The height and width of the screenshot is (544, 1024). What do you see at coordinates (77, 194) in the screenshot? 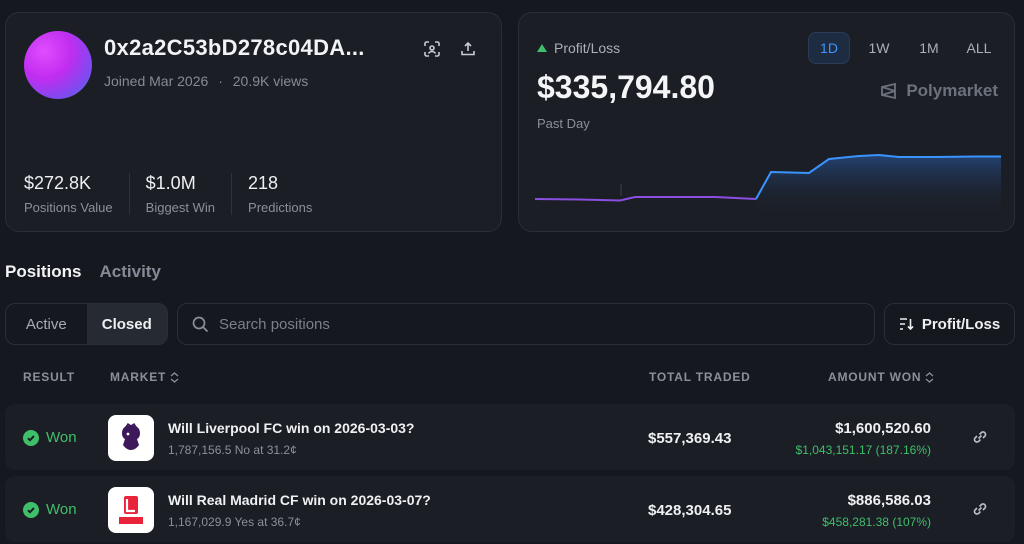
I see `stat-positions-value: $272.8K Positions Value` at bounding box center [77, 194].